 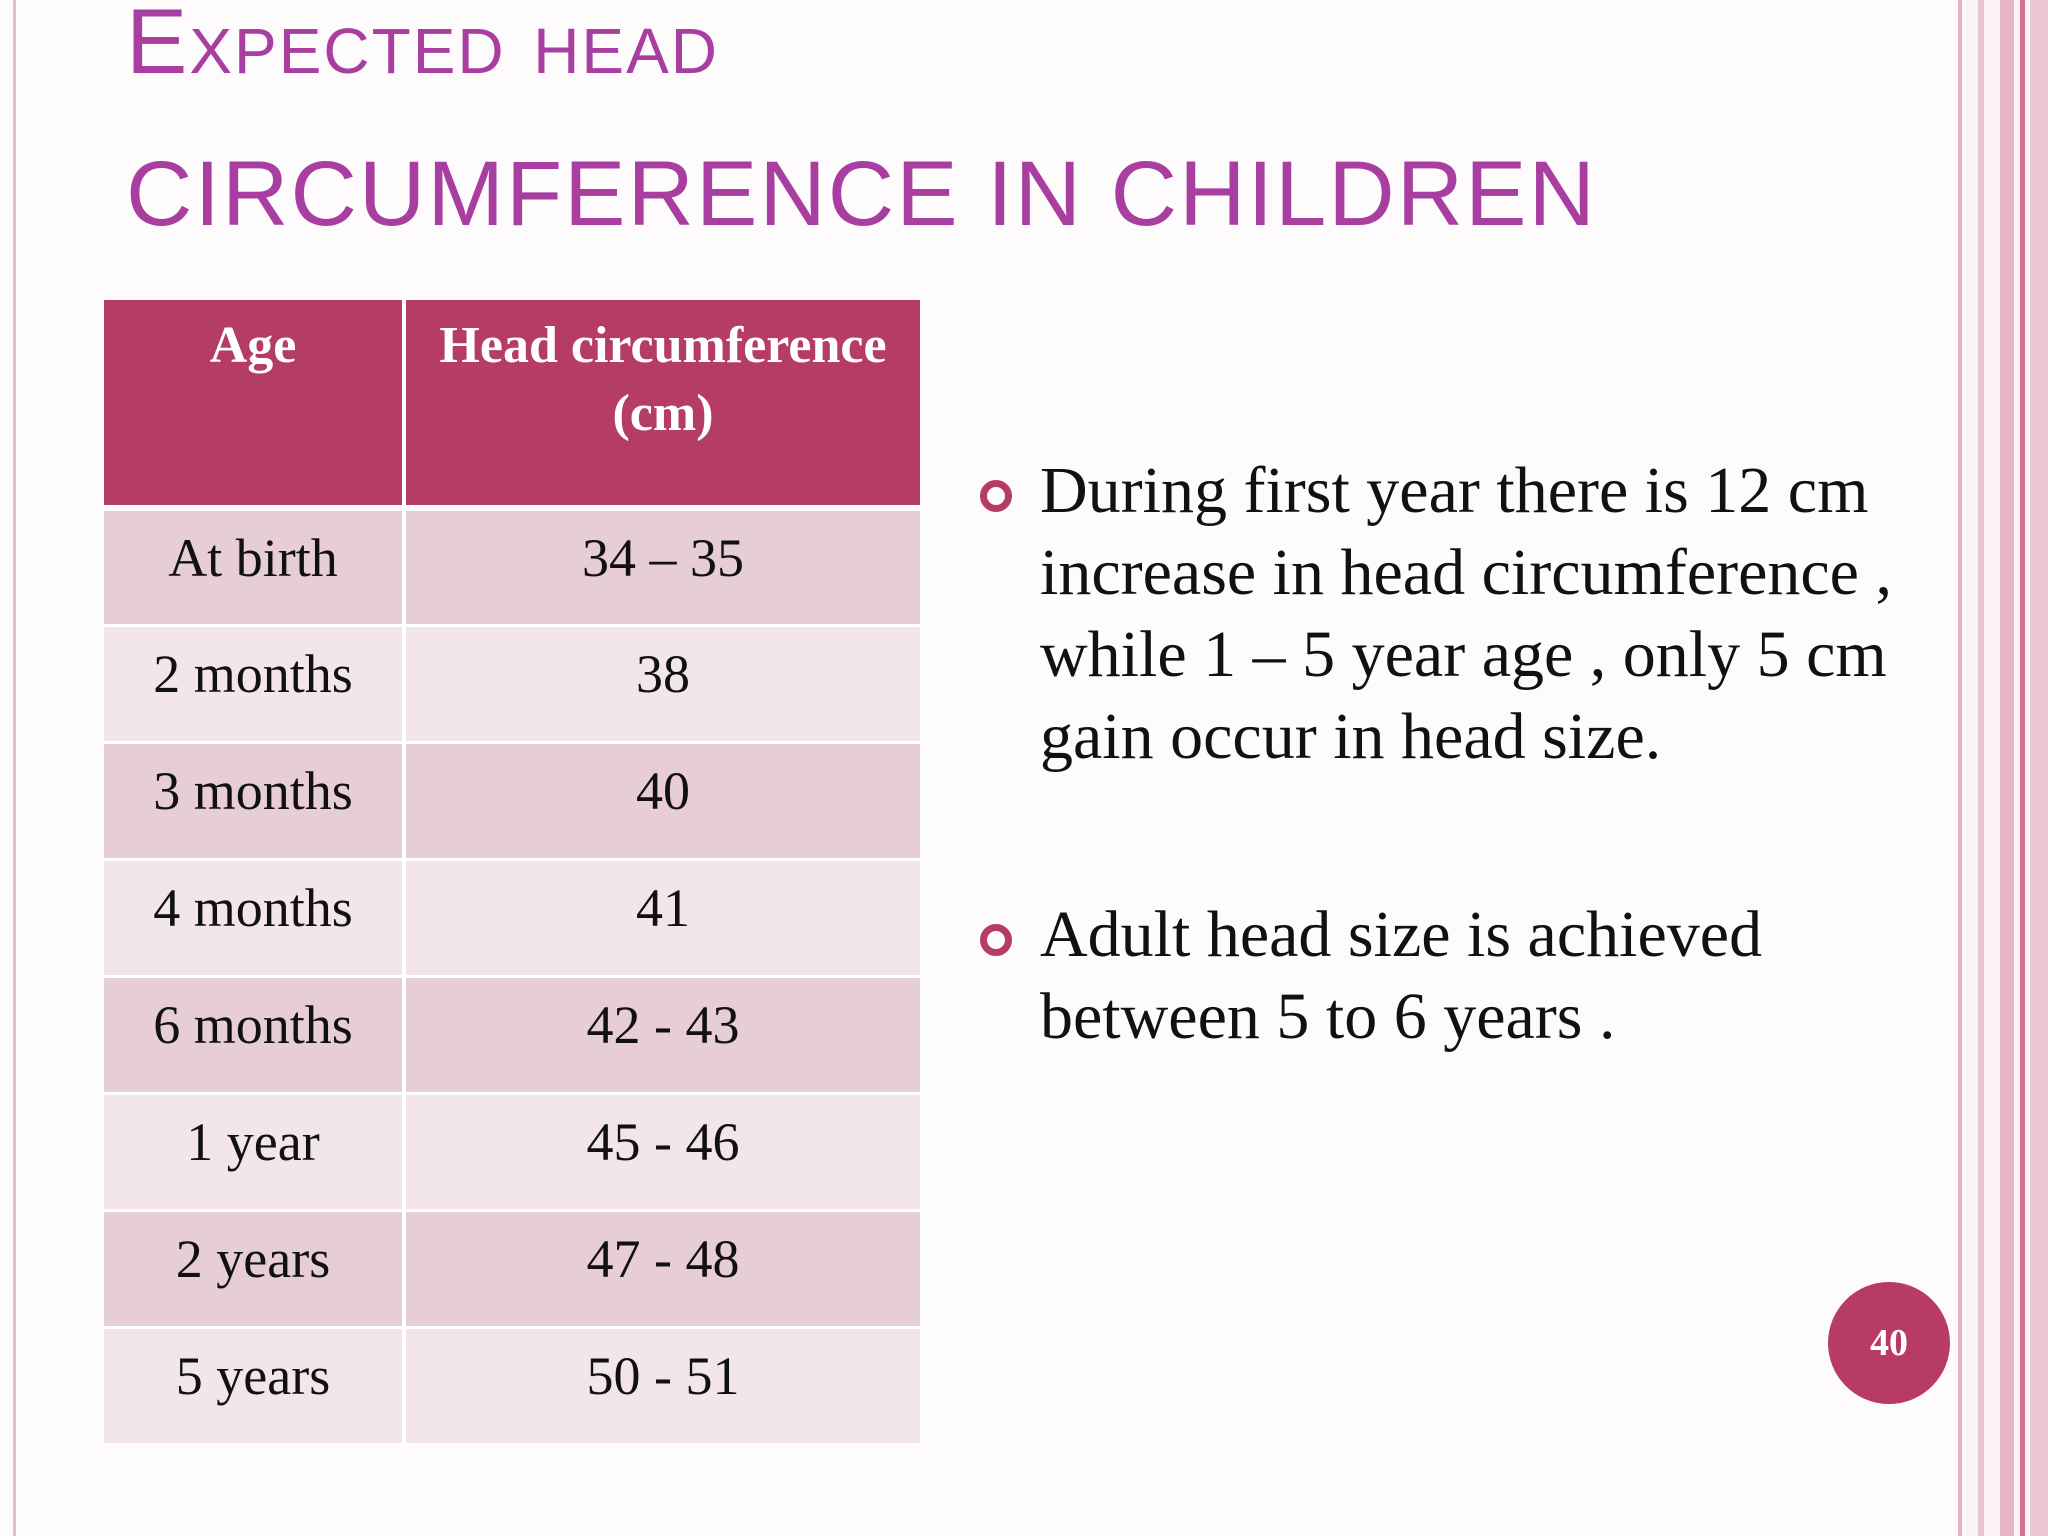 What do you see at coordinates (255, 1035) in the screenshot?
I see `age-cell: 6 months` at bounding box center [255, 1035].